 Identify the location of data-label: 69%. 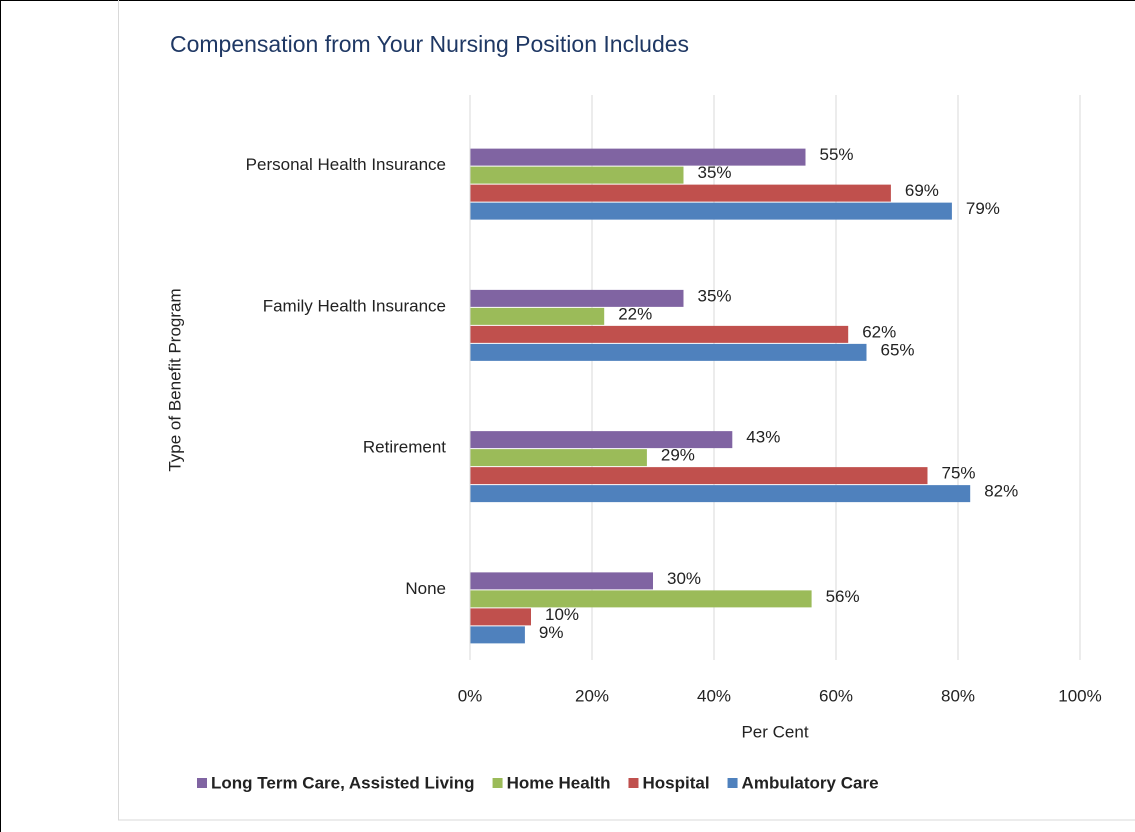
(922, 190).